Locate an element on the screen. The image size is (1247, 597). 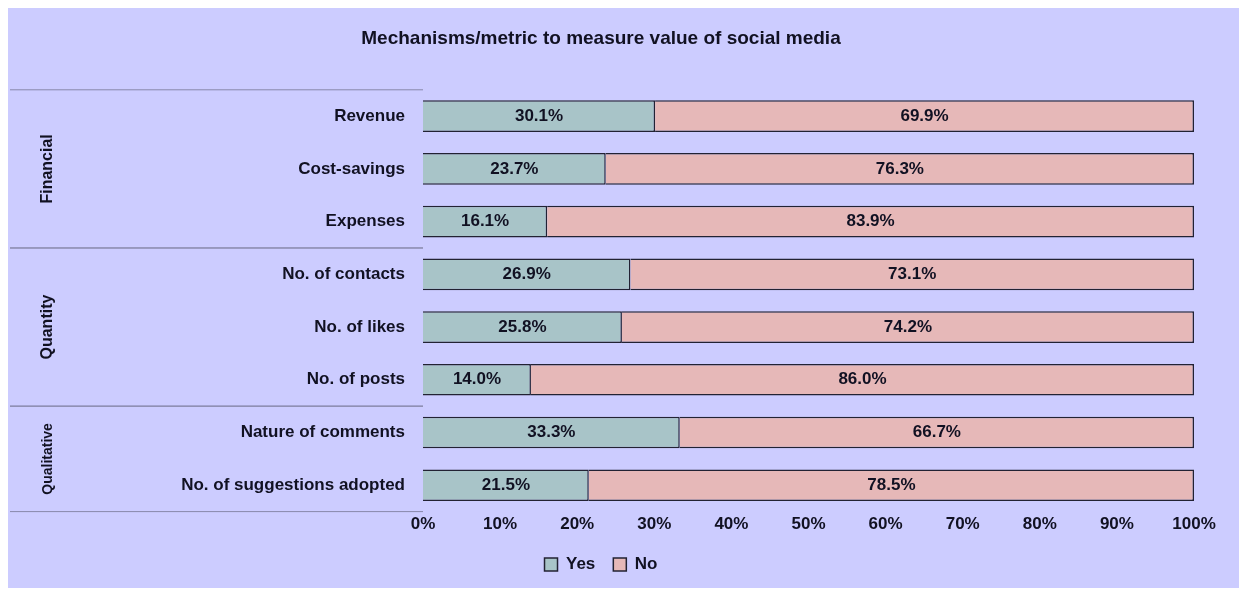
data-label: 83.9% is located at coordinates (870, 221).